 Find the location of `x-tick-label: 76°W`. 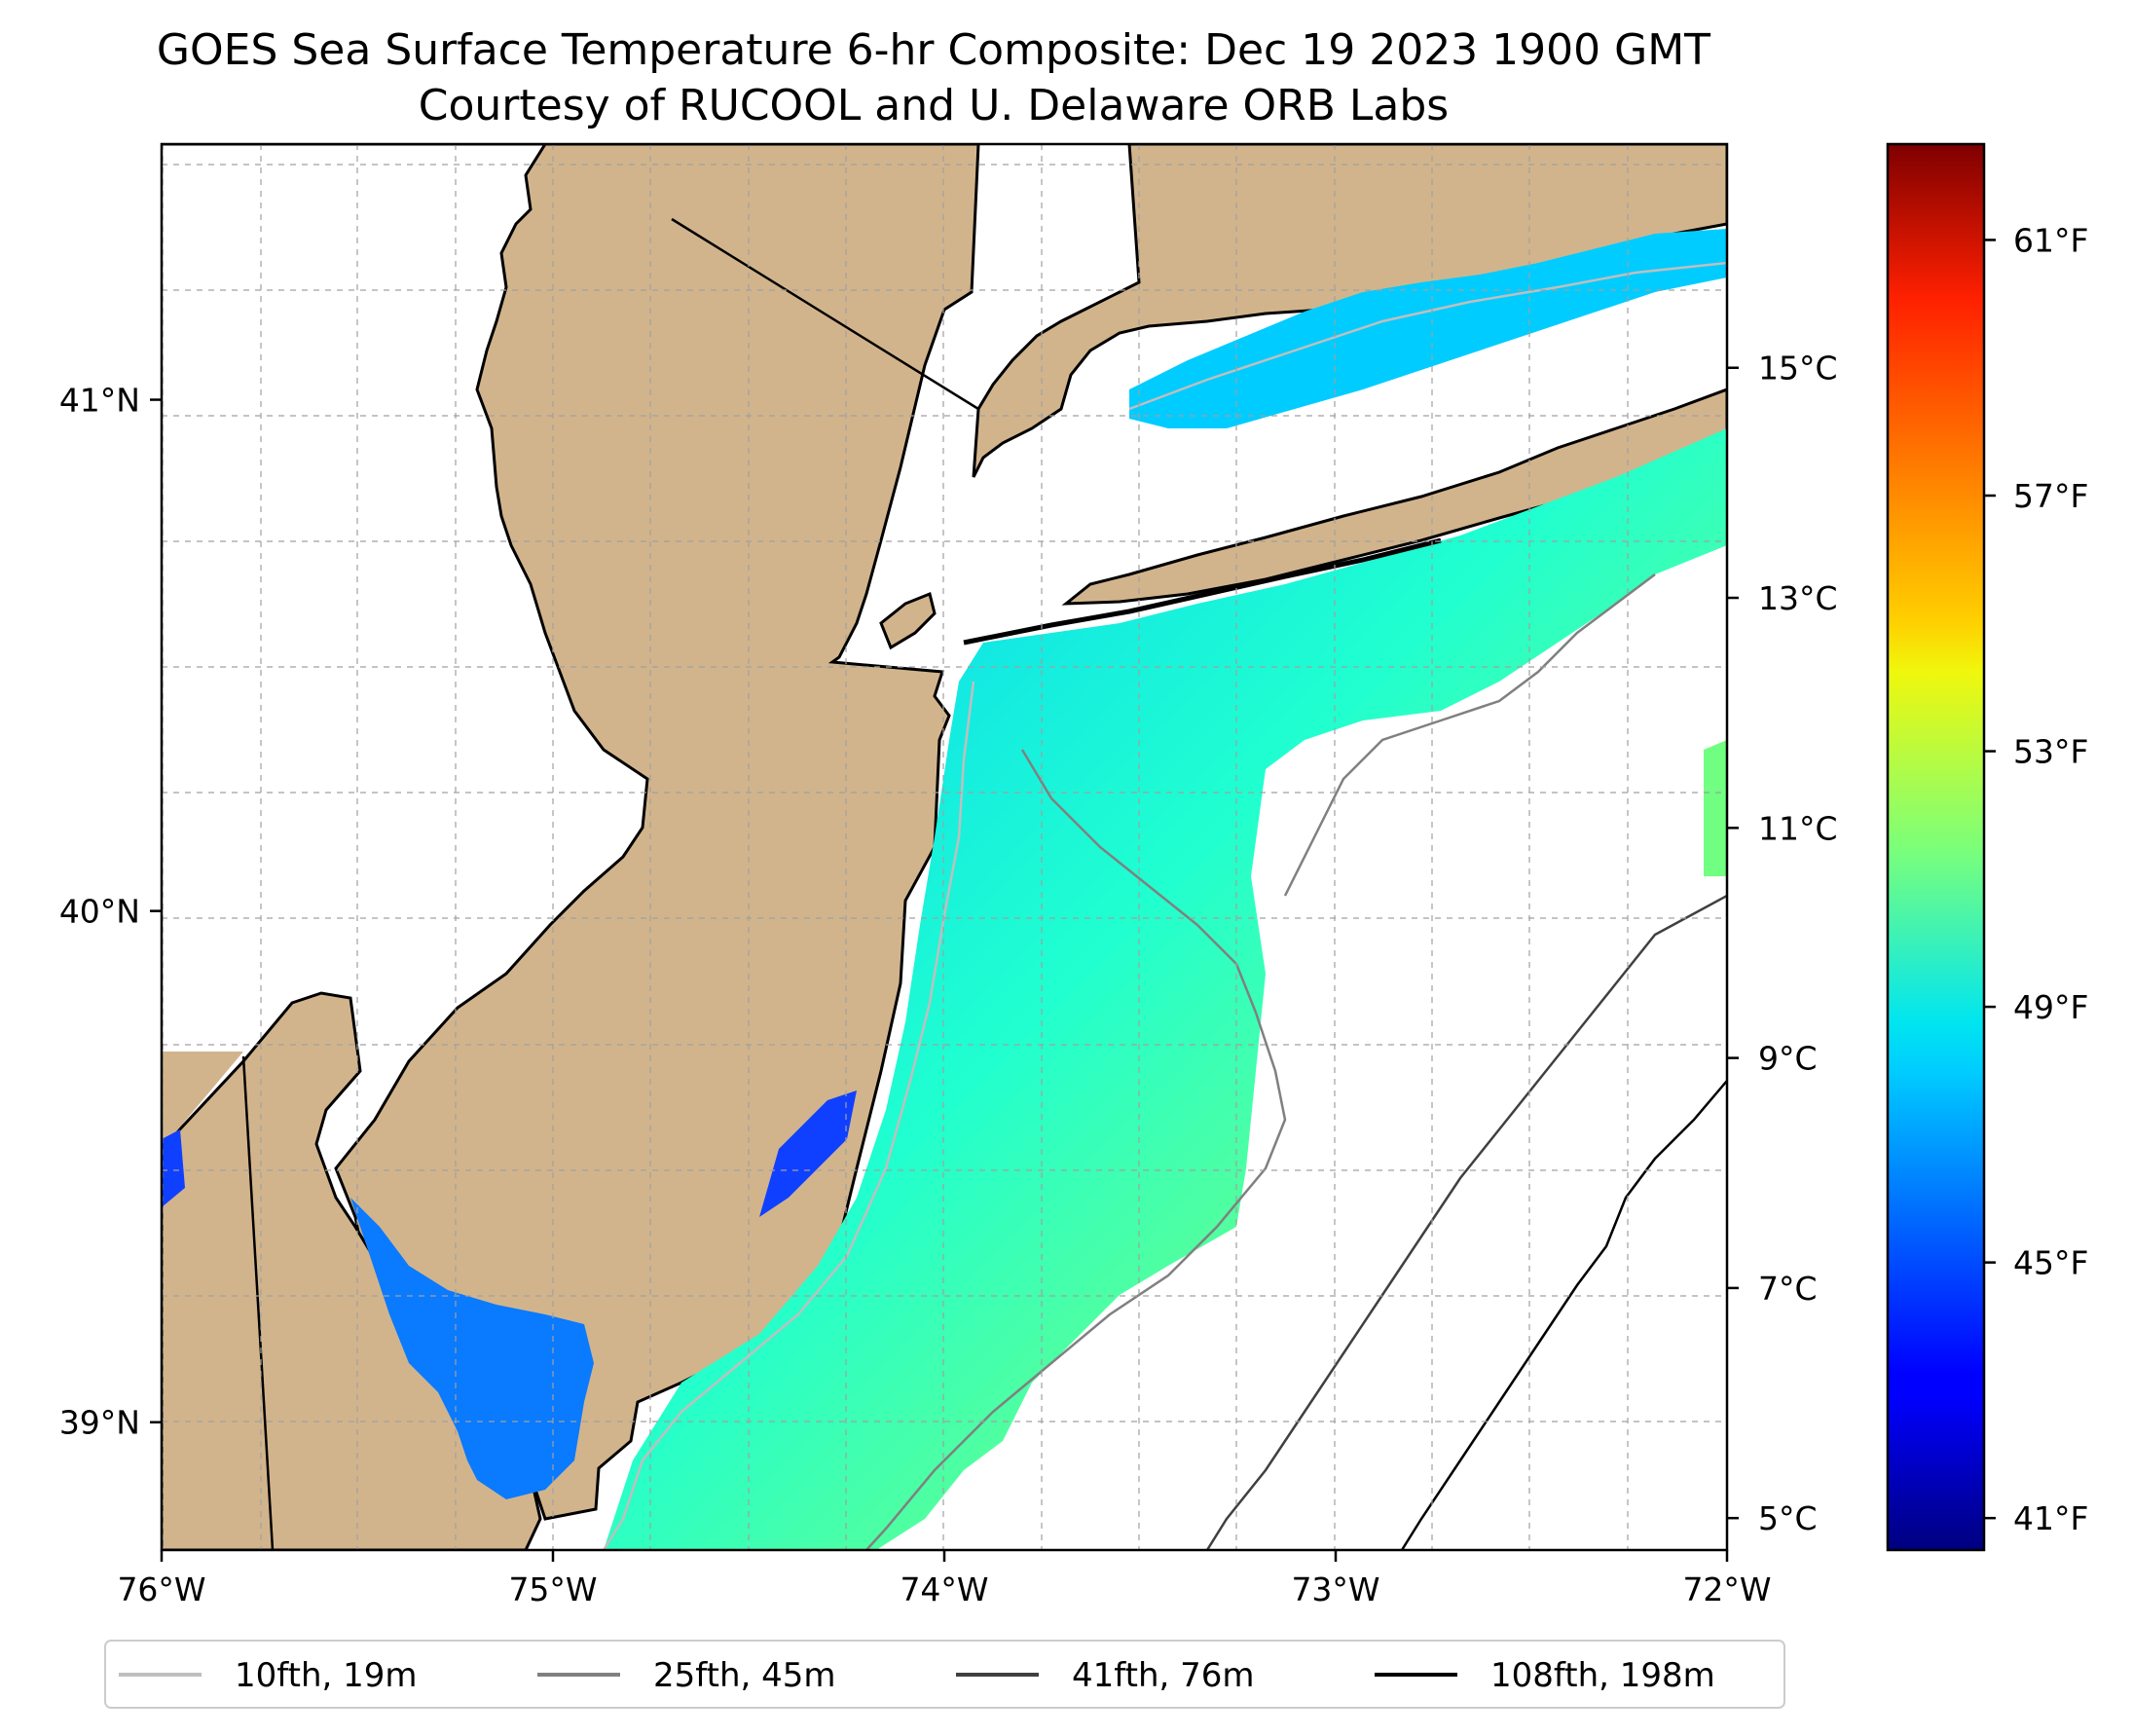

x-tick-label: 76°W is located at coordinates (161, 1589).